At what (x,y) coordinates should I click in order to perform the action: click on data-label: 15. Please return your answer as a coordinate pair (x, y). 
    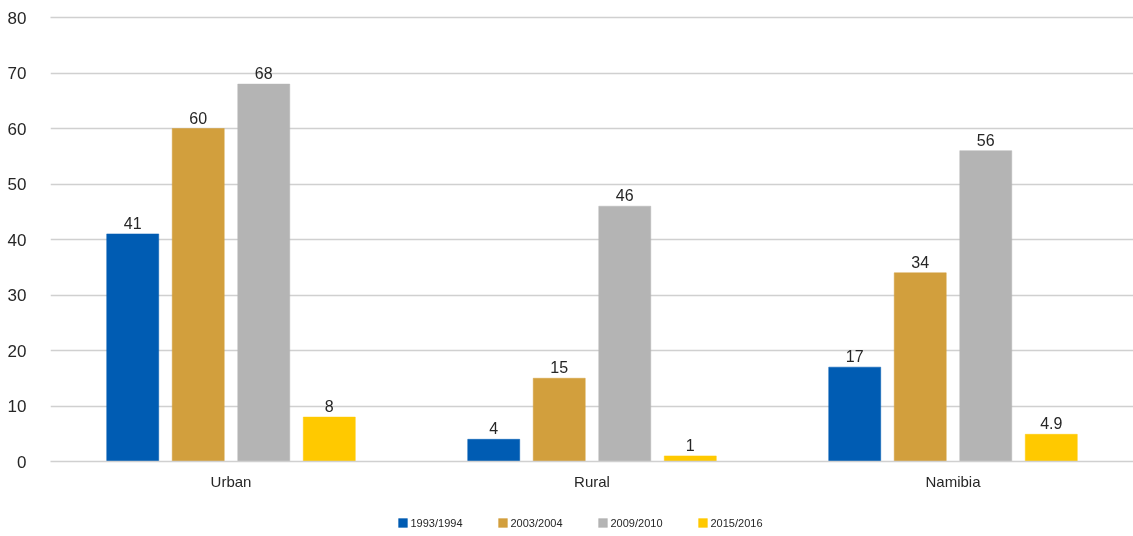
    Looking at the image, I should click on (559, 368).